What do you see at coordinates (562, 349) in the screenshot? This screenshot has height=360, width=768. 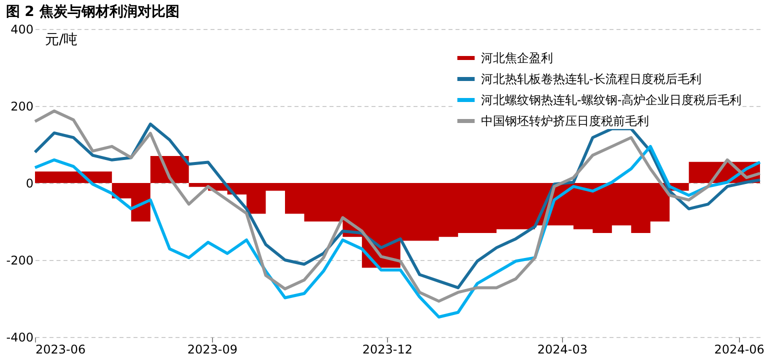 I see `x-tick-label: 2024-03` at bounding box center [562, 349].